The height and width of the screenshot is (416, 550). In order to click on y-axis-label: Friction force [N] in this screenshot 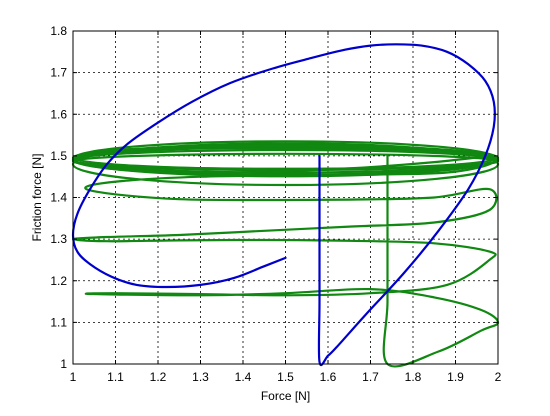, I will do `click(37, 197)`.